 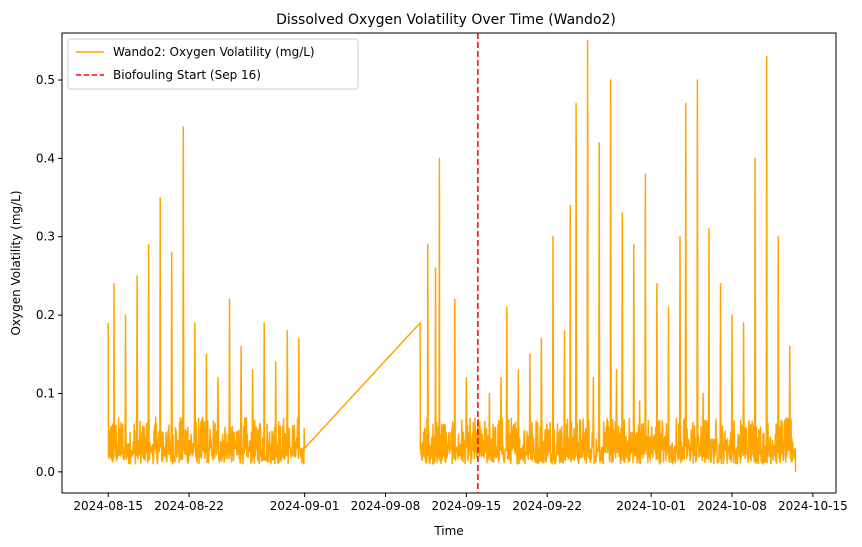 I want to click on x-tick-label: 2024-10-01, so click(x=651, y=506).